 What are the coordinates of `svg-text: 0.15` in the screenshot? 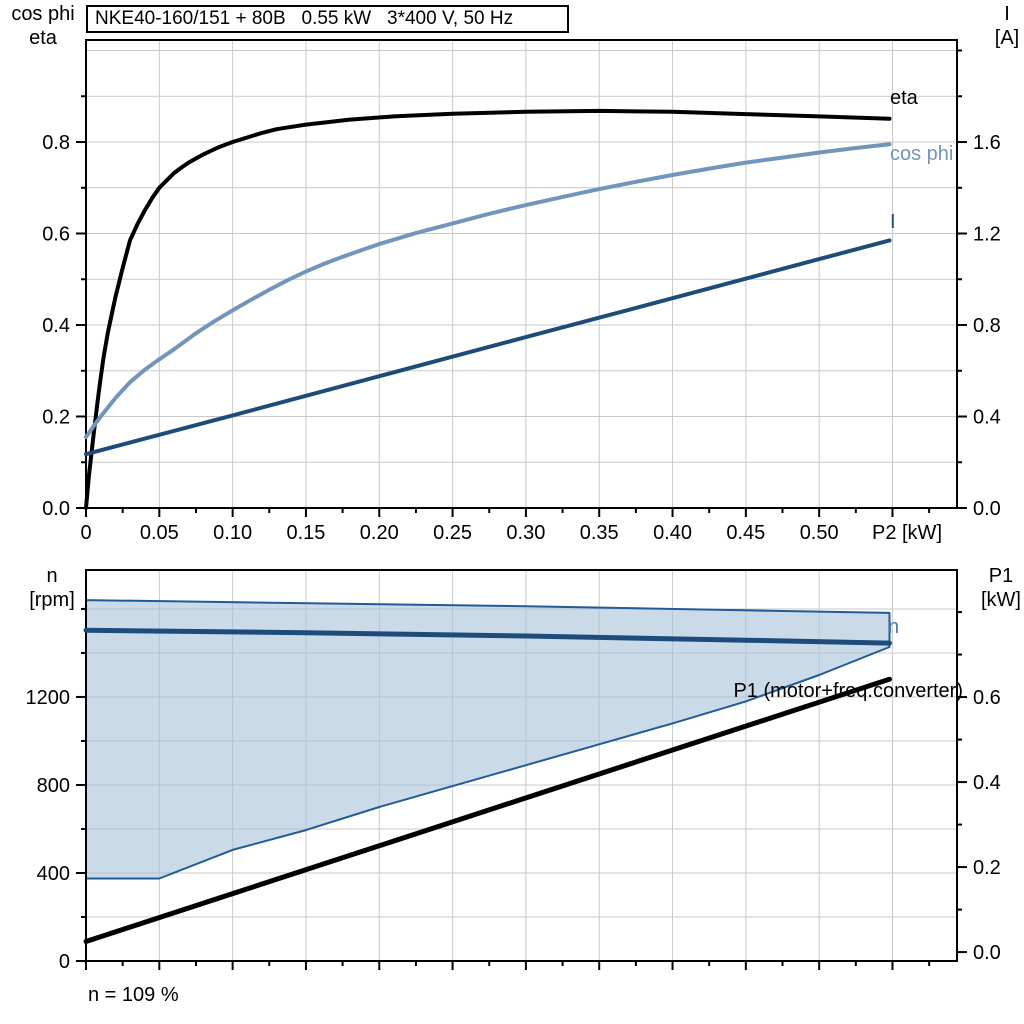 It's located at (305, 533).